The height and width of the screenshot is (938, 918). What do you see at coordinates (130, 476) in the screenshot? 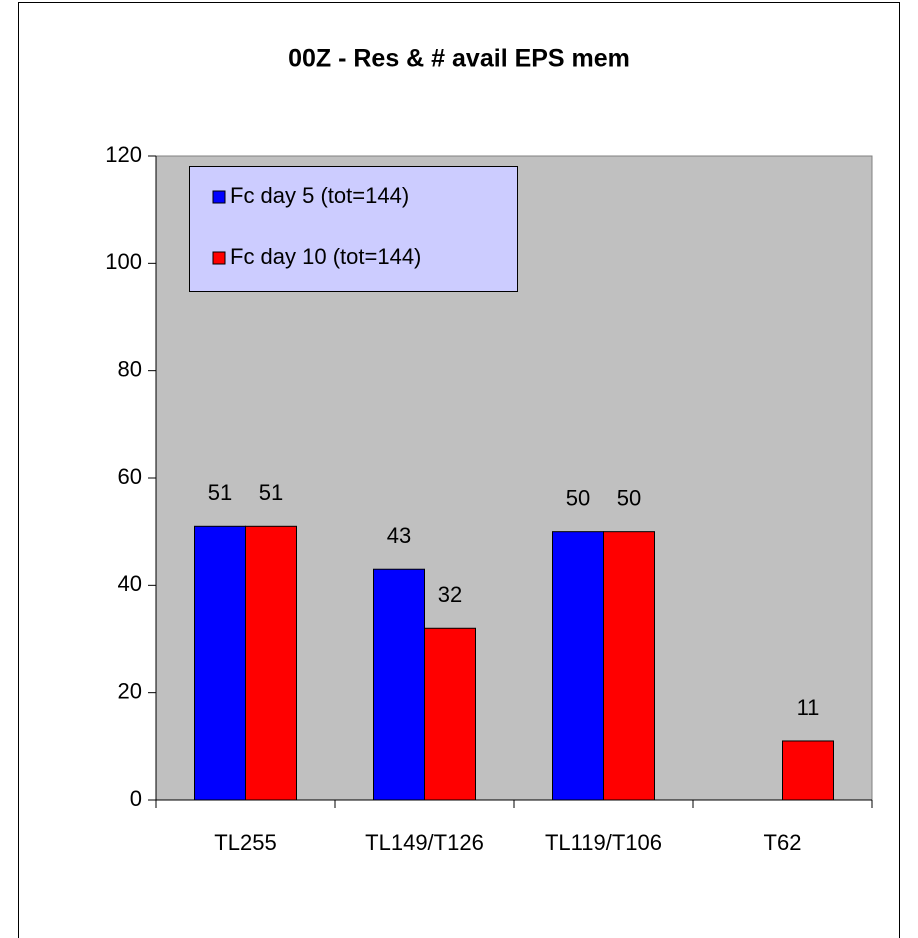
I see `y-tick-label: 60` at bounding box center [130, 476].